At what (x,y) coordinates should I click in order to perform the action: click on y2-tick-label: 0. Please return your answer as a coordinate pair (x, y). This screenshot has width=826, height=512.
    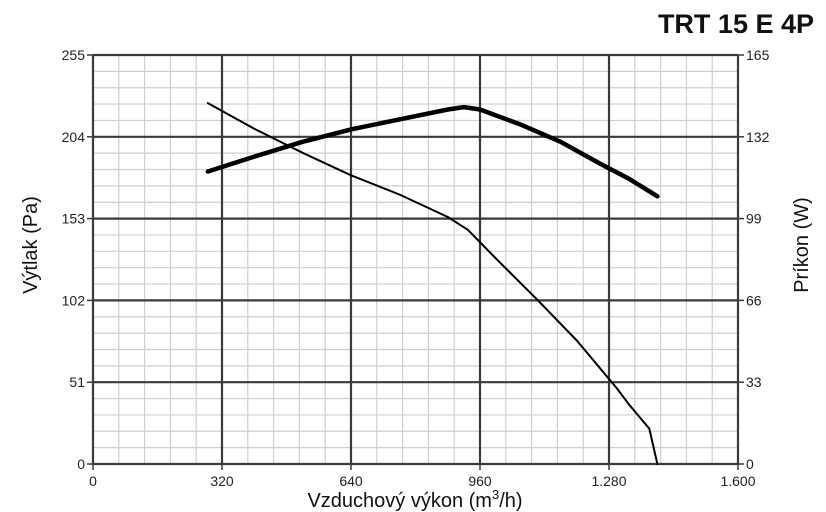
    Looking at the image, I should click on (750, 464).